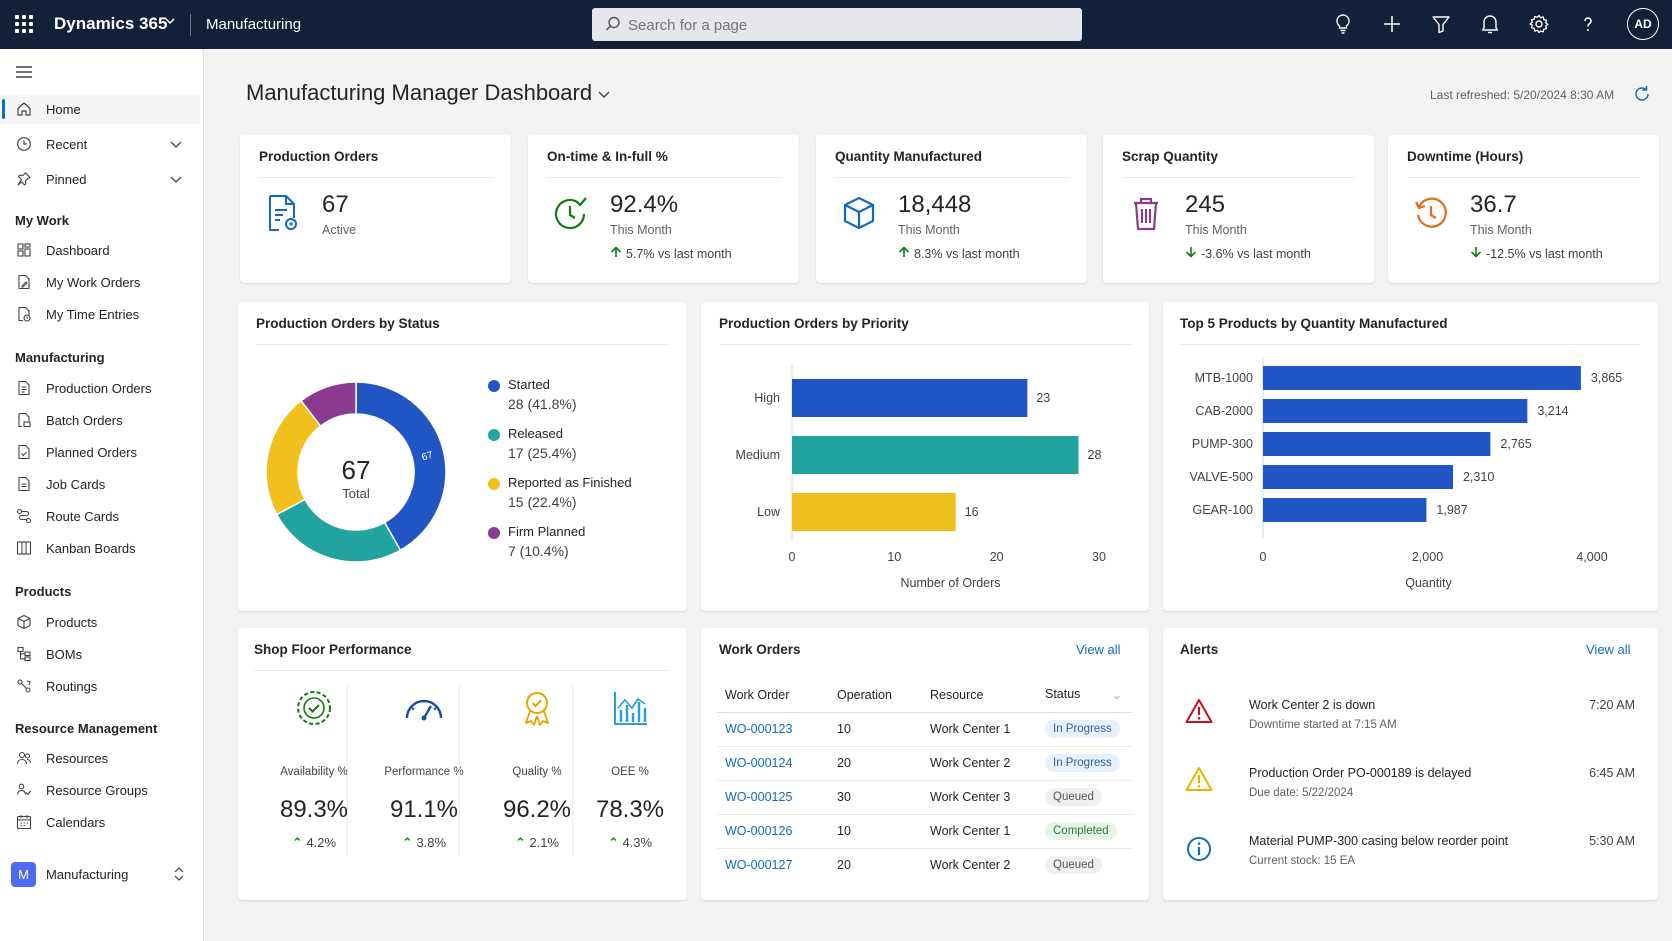  What do you see at coordinates (1588, 24) in the screenshot?
I see `help-icon` at bounding box center [1588, 24].